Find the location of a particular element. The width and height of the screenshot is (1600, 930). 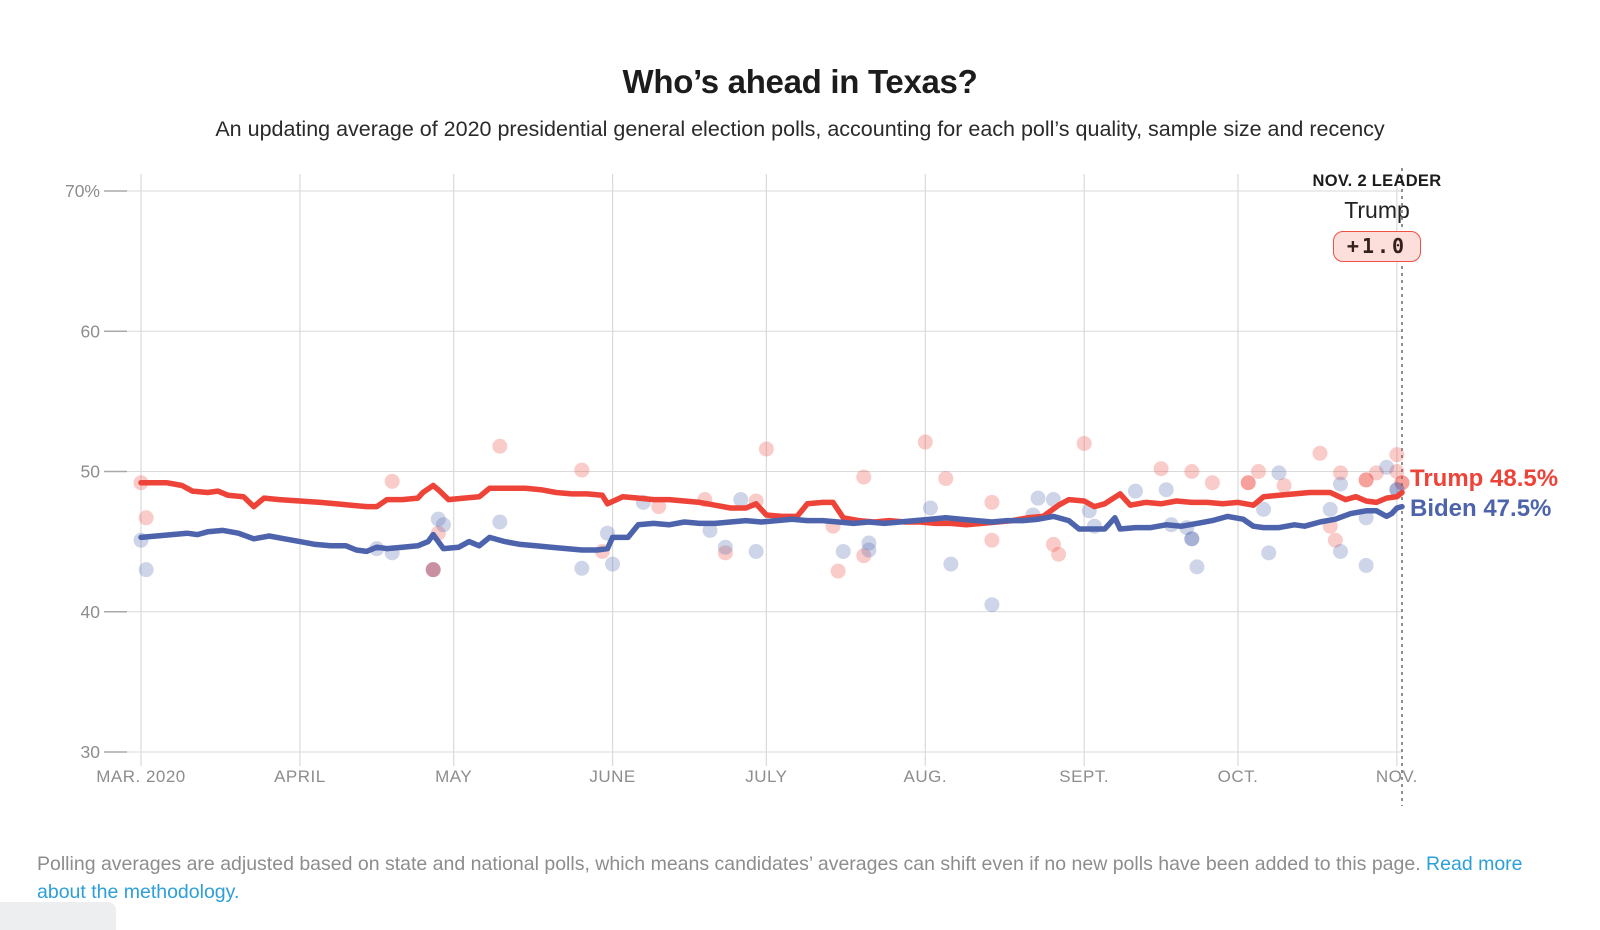

page-title: Who’s ahead in Texas? is located at coordinates (800, 82).